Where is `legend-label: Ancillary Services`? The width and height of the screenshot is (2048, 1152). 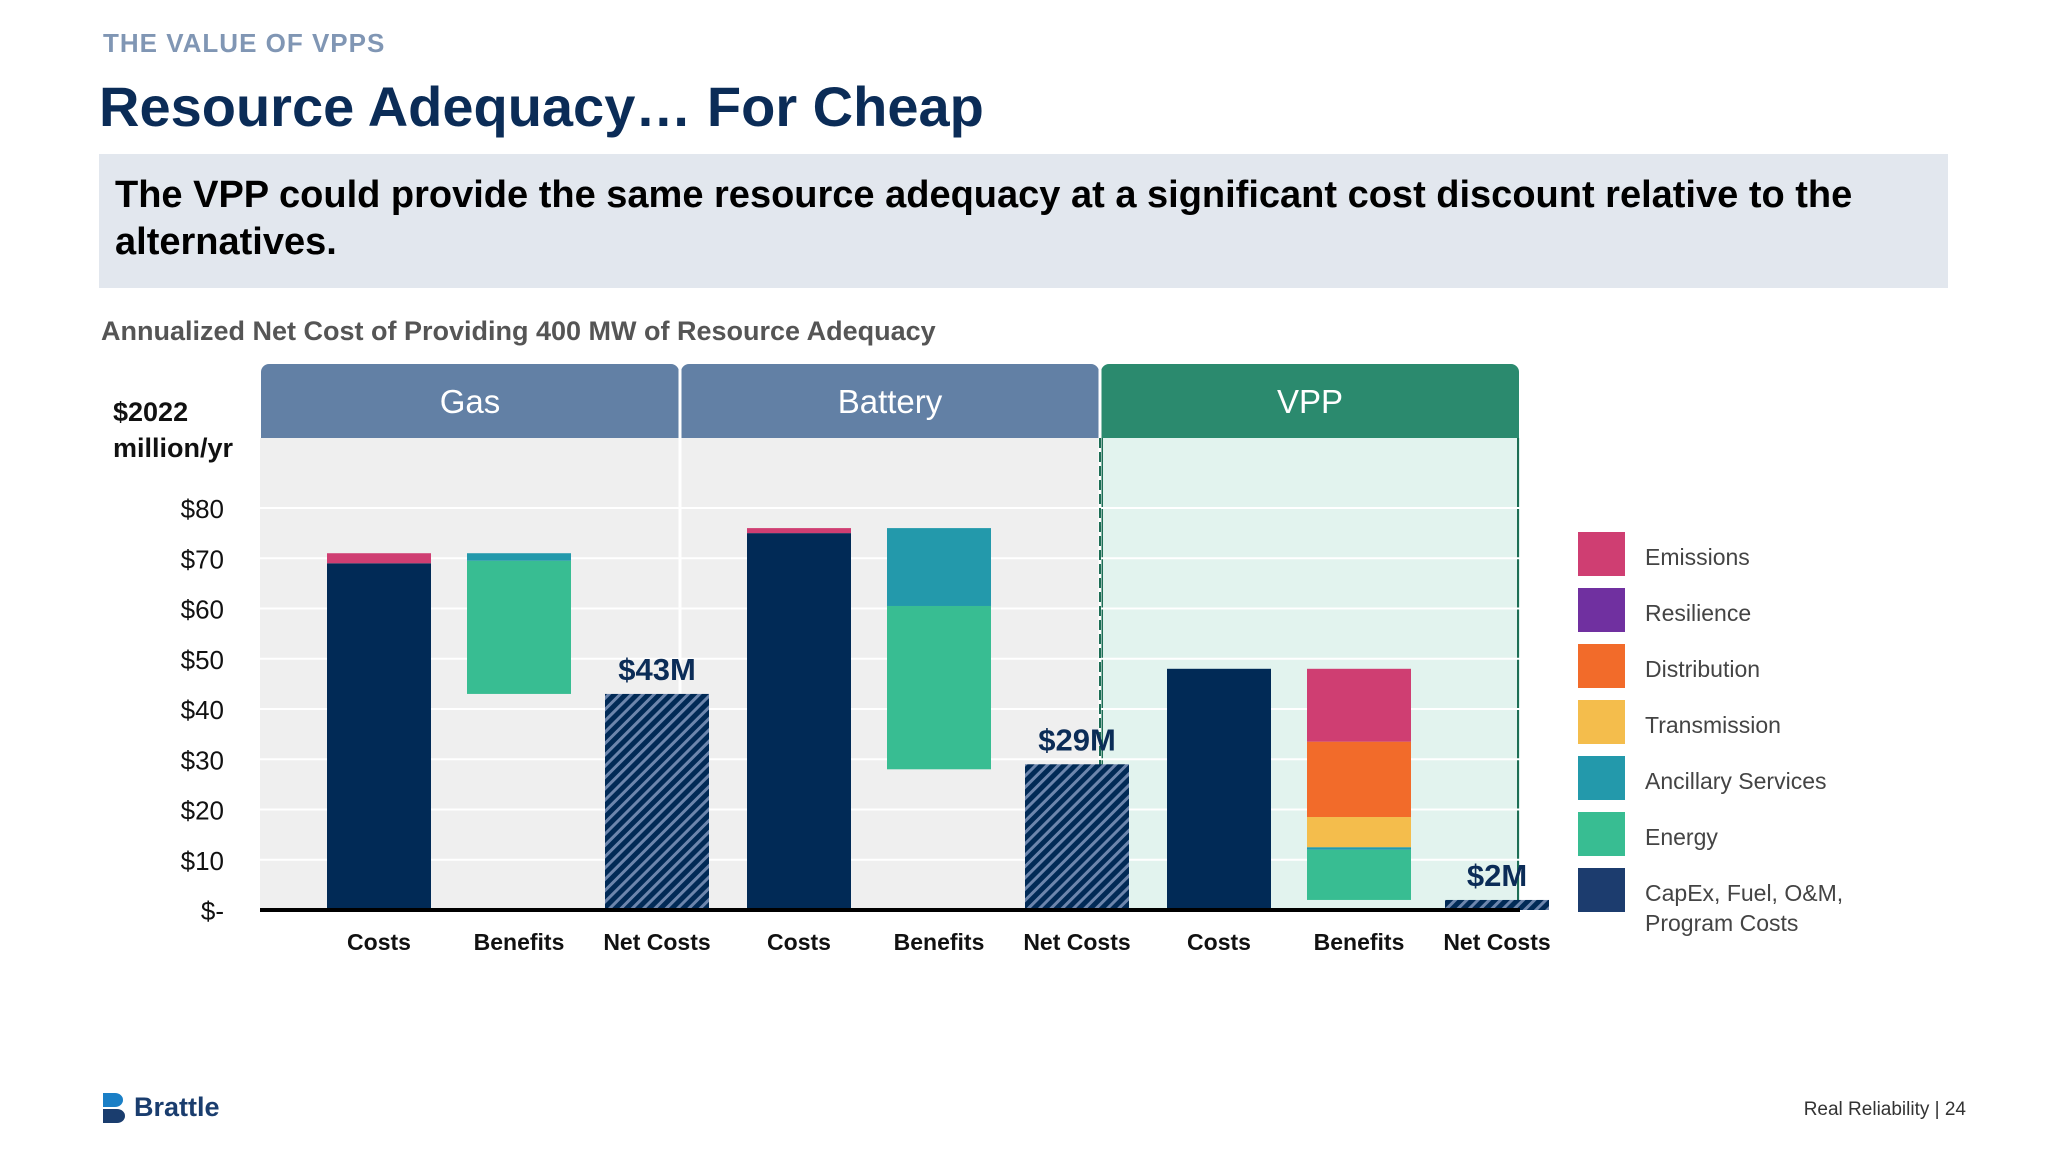 legend-label: Ancillary Services is located at coordinates (1736, 781).